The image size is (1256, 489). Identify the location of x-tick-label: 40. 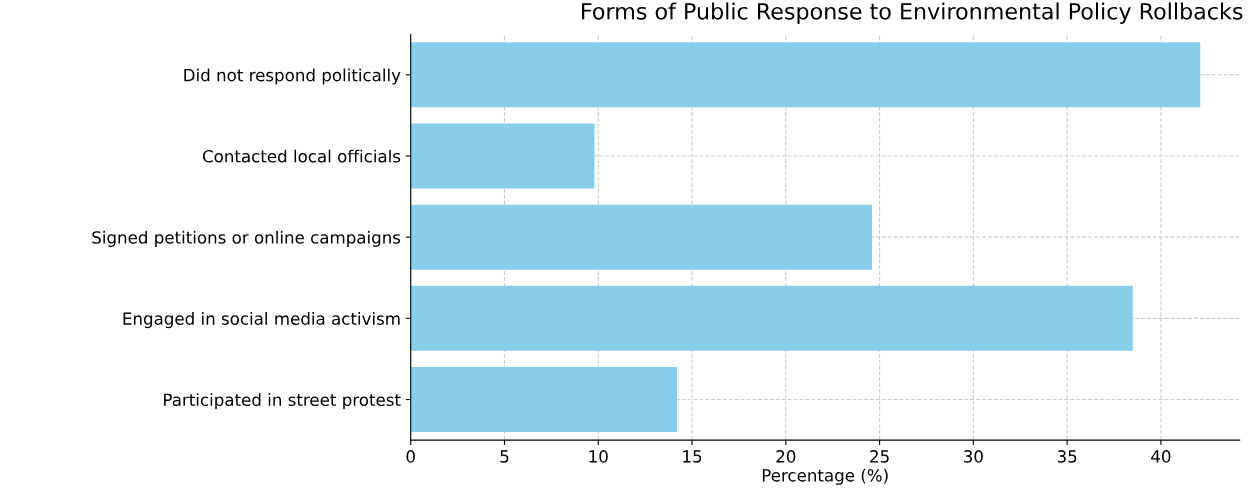
(1161, 456).